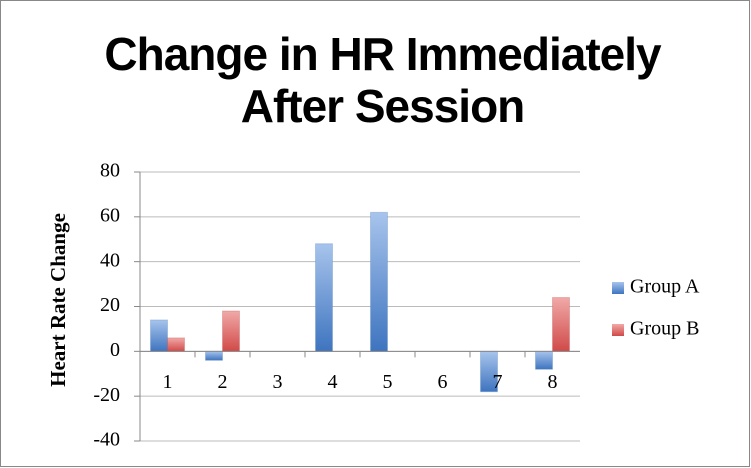 This screenshot has height=468, width=751. Describe the element at coordinates (553, 382) in the screenshot. I see `x-tick-label: 8` at that location.